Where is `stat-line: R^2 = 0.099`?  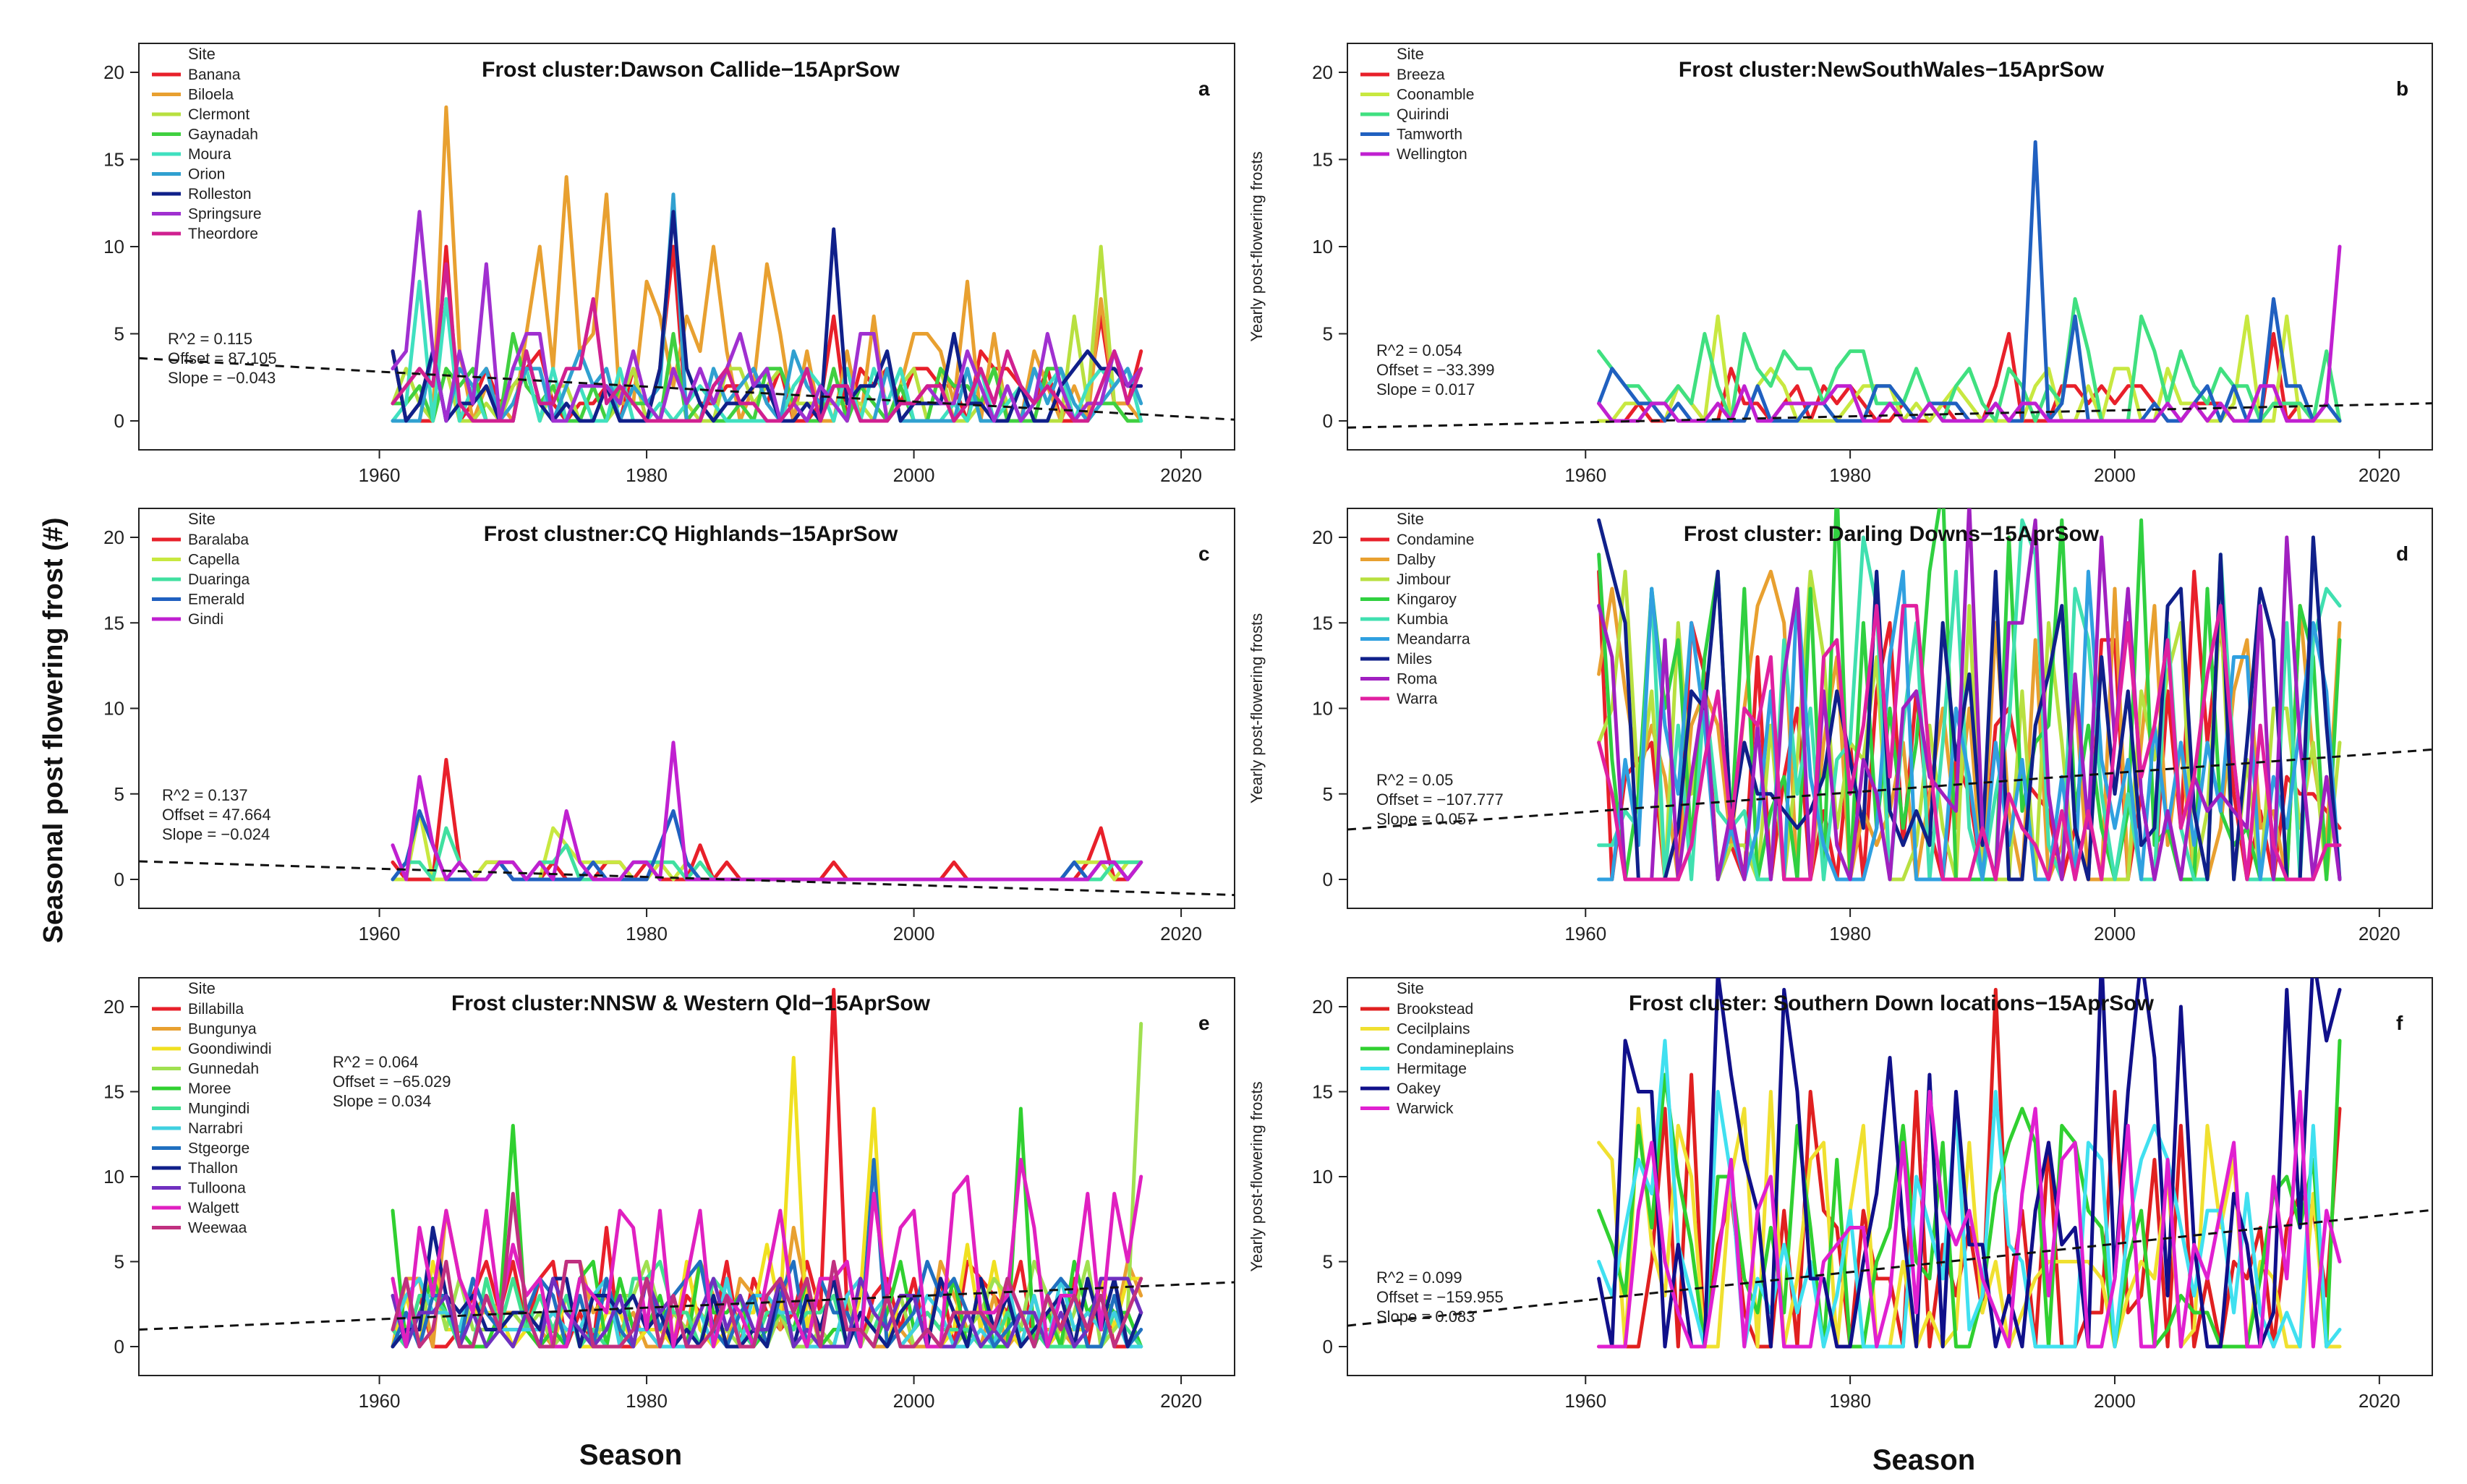
stat-line: R^2 = 0.099 is located at coordinates (1419, 1277).